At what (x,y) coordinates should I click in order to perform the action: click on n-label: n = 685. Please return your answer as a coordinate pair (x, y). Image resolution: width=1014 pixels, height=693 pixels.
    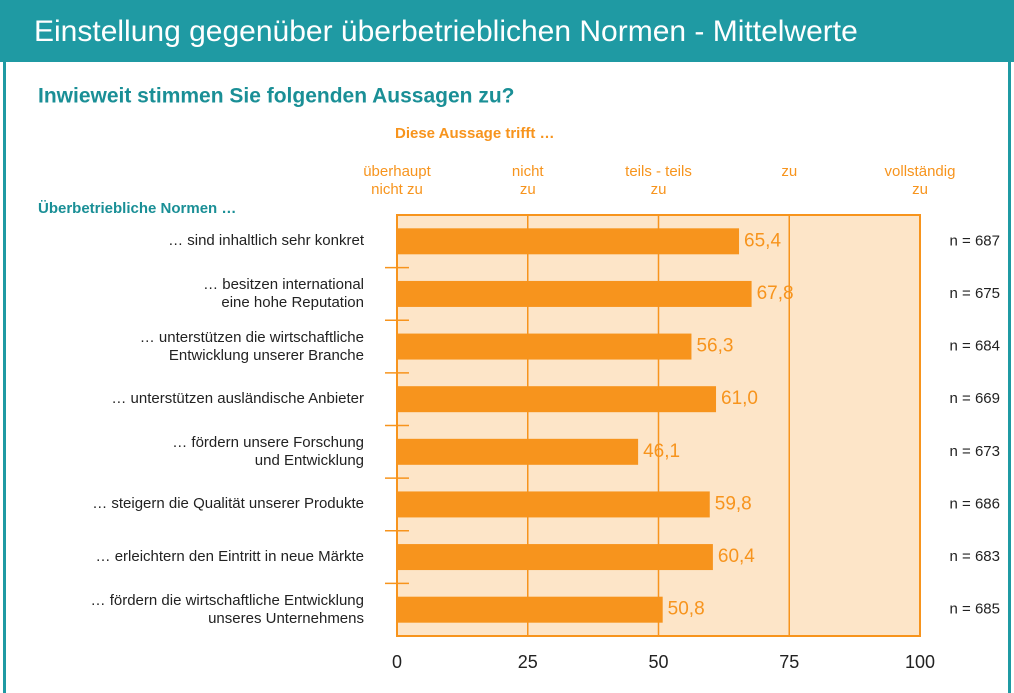
    Looking at the image, I should click on (975, 609).